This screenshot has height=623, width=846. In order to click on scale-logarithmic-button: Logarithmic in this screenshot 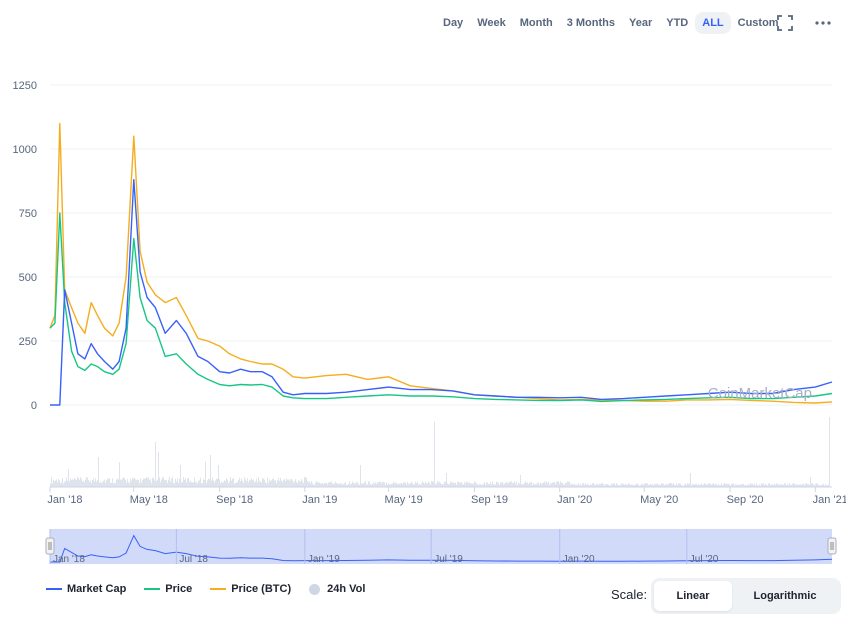, I will do `click(785, 596)`.